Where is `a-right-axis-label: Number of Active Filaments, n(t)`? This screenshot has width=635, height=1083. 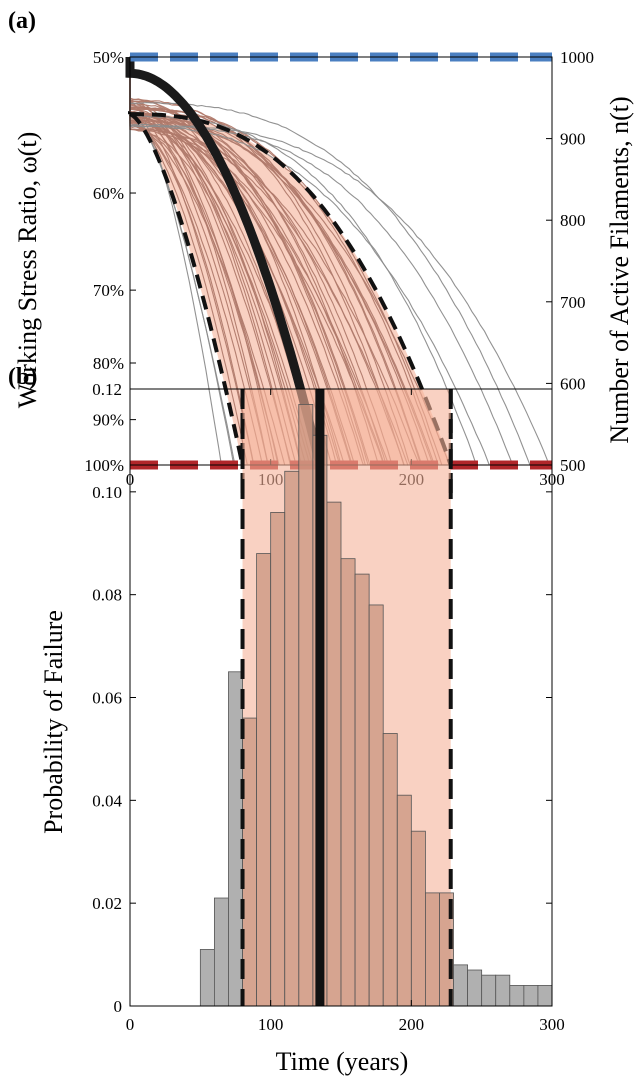
a-right-axis-label: Number of Active Filaments, n(t) is located at coordinates (619, 269).